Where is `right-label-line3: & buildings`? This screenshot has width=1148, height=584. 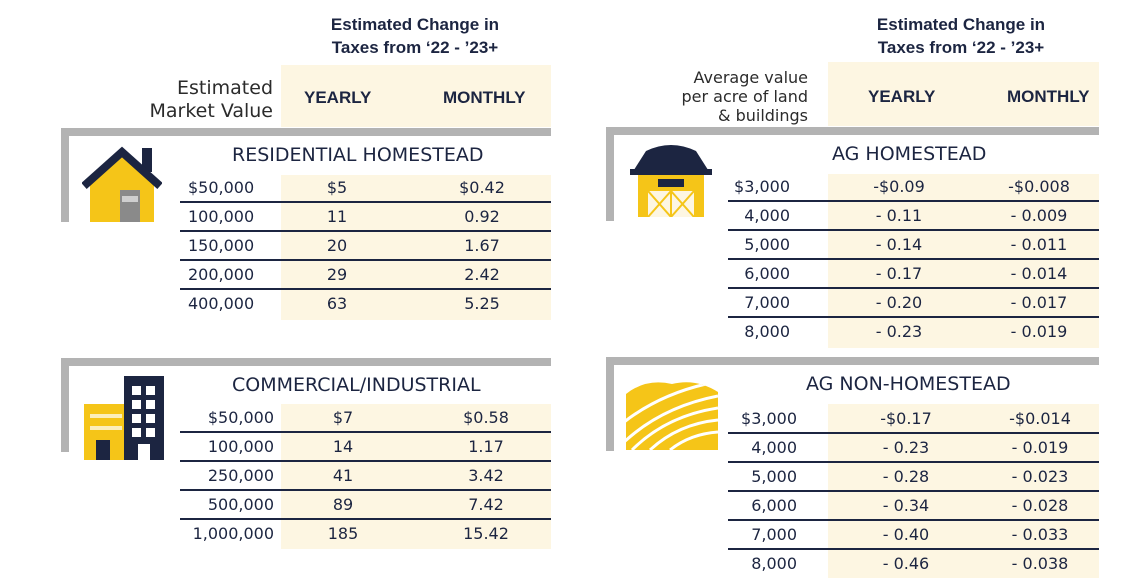
right-label-line3: & buildings is located at coordinates (763, 115).